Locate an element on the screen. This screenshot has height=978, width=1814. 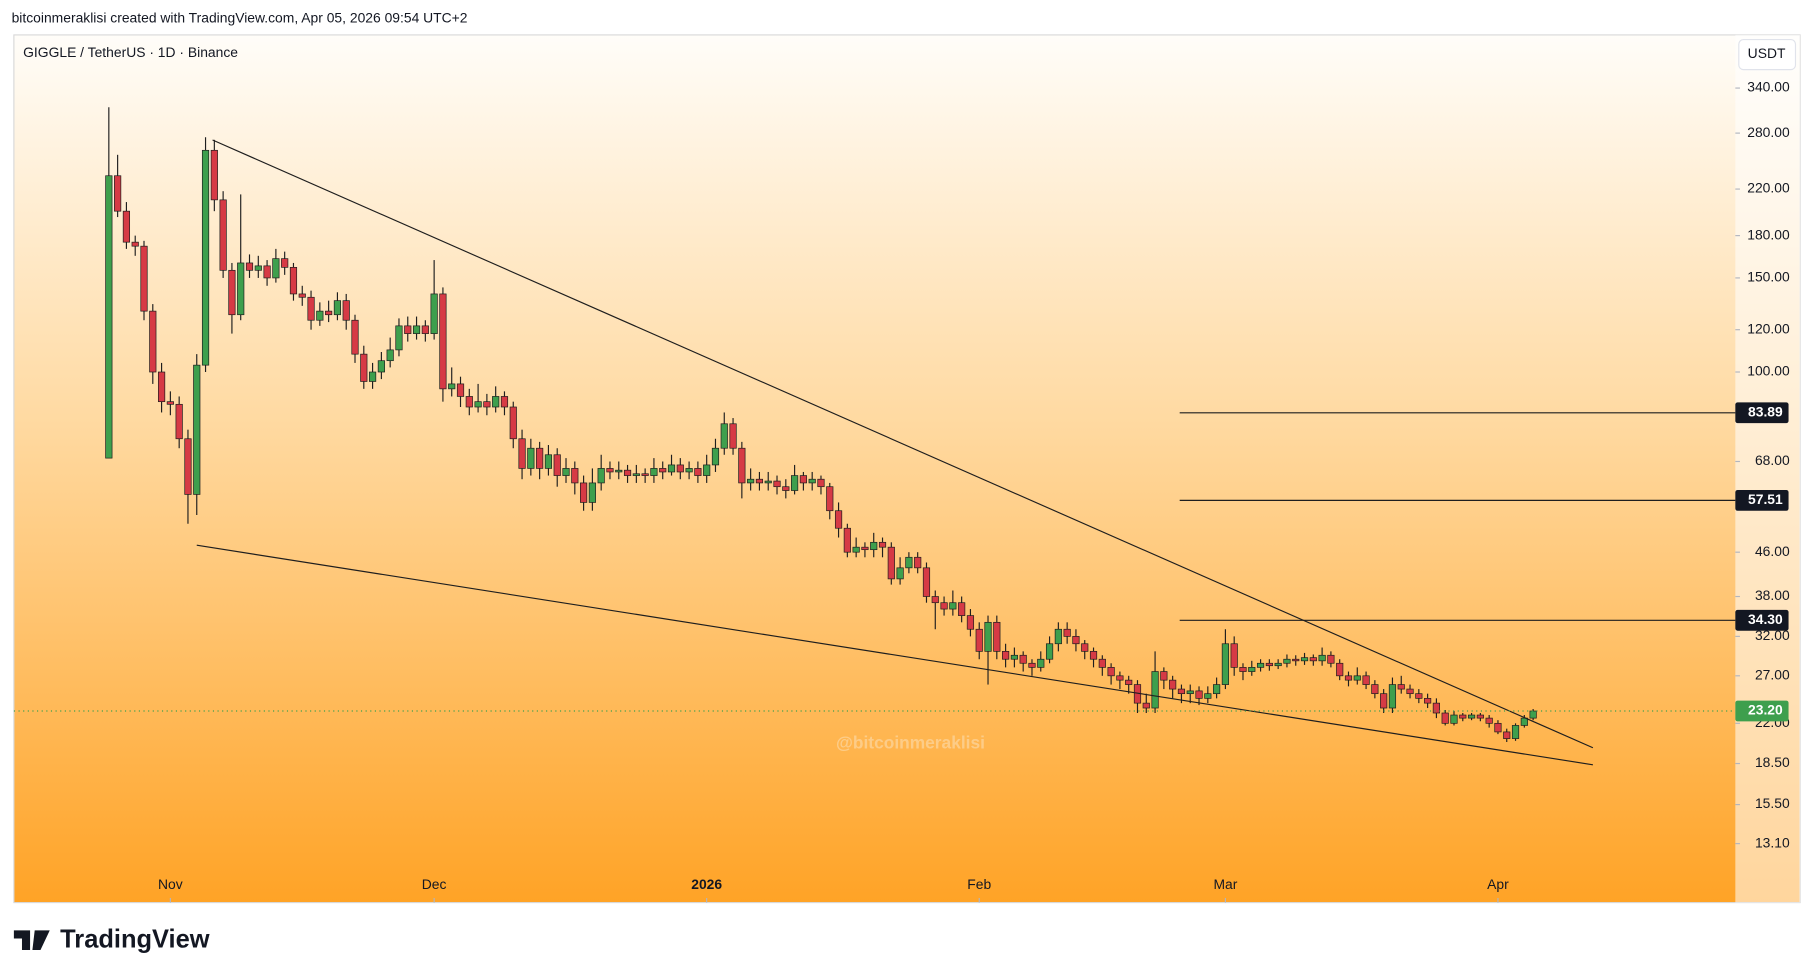
y-tick-label: 220.00 is located at coordinates (1768, 188).